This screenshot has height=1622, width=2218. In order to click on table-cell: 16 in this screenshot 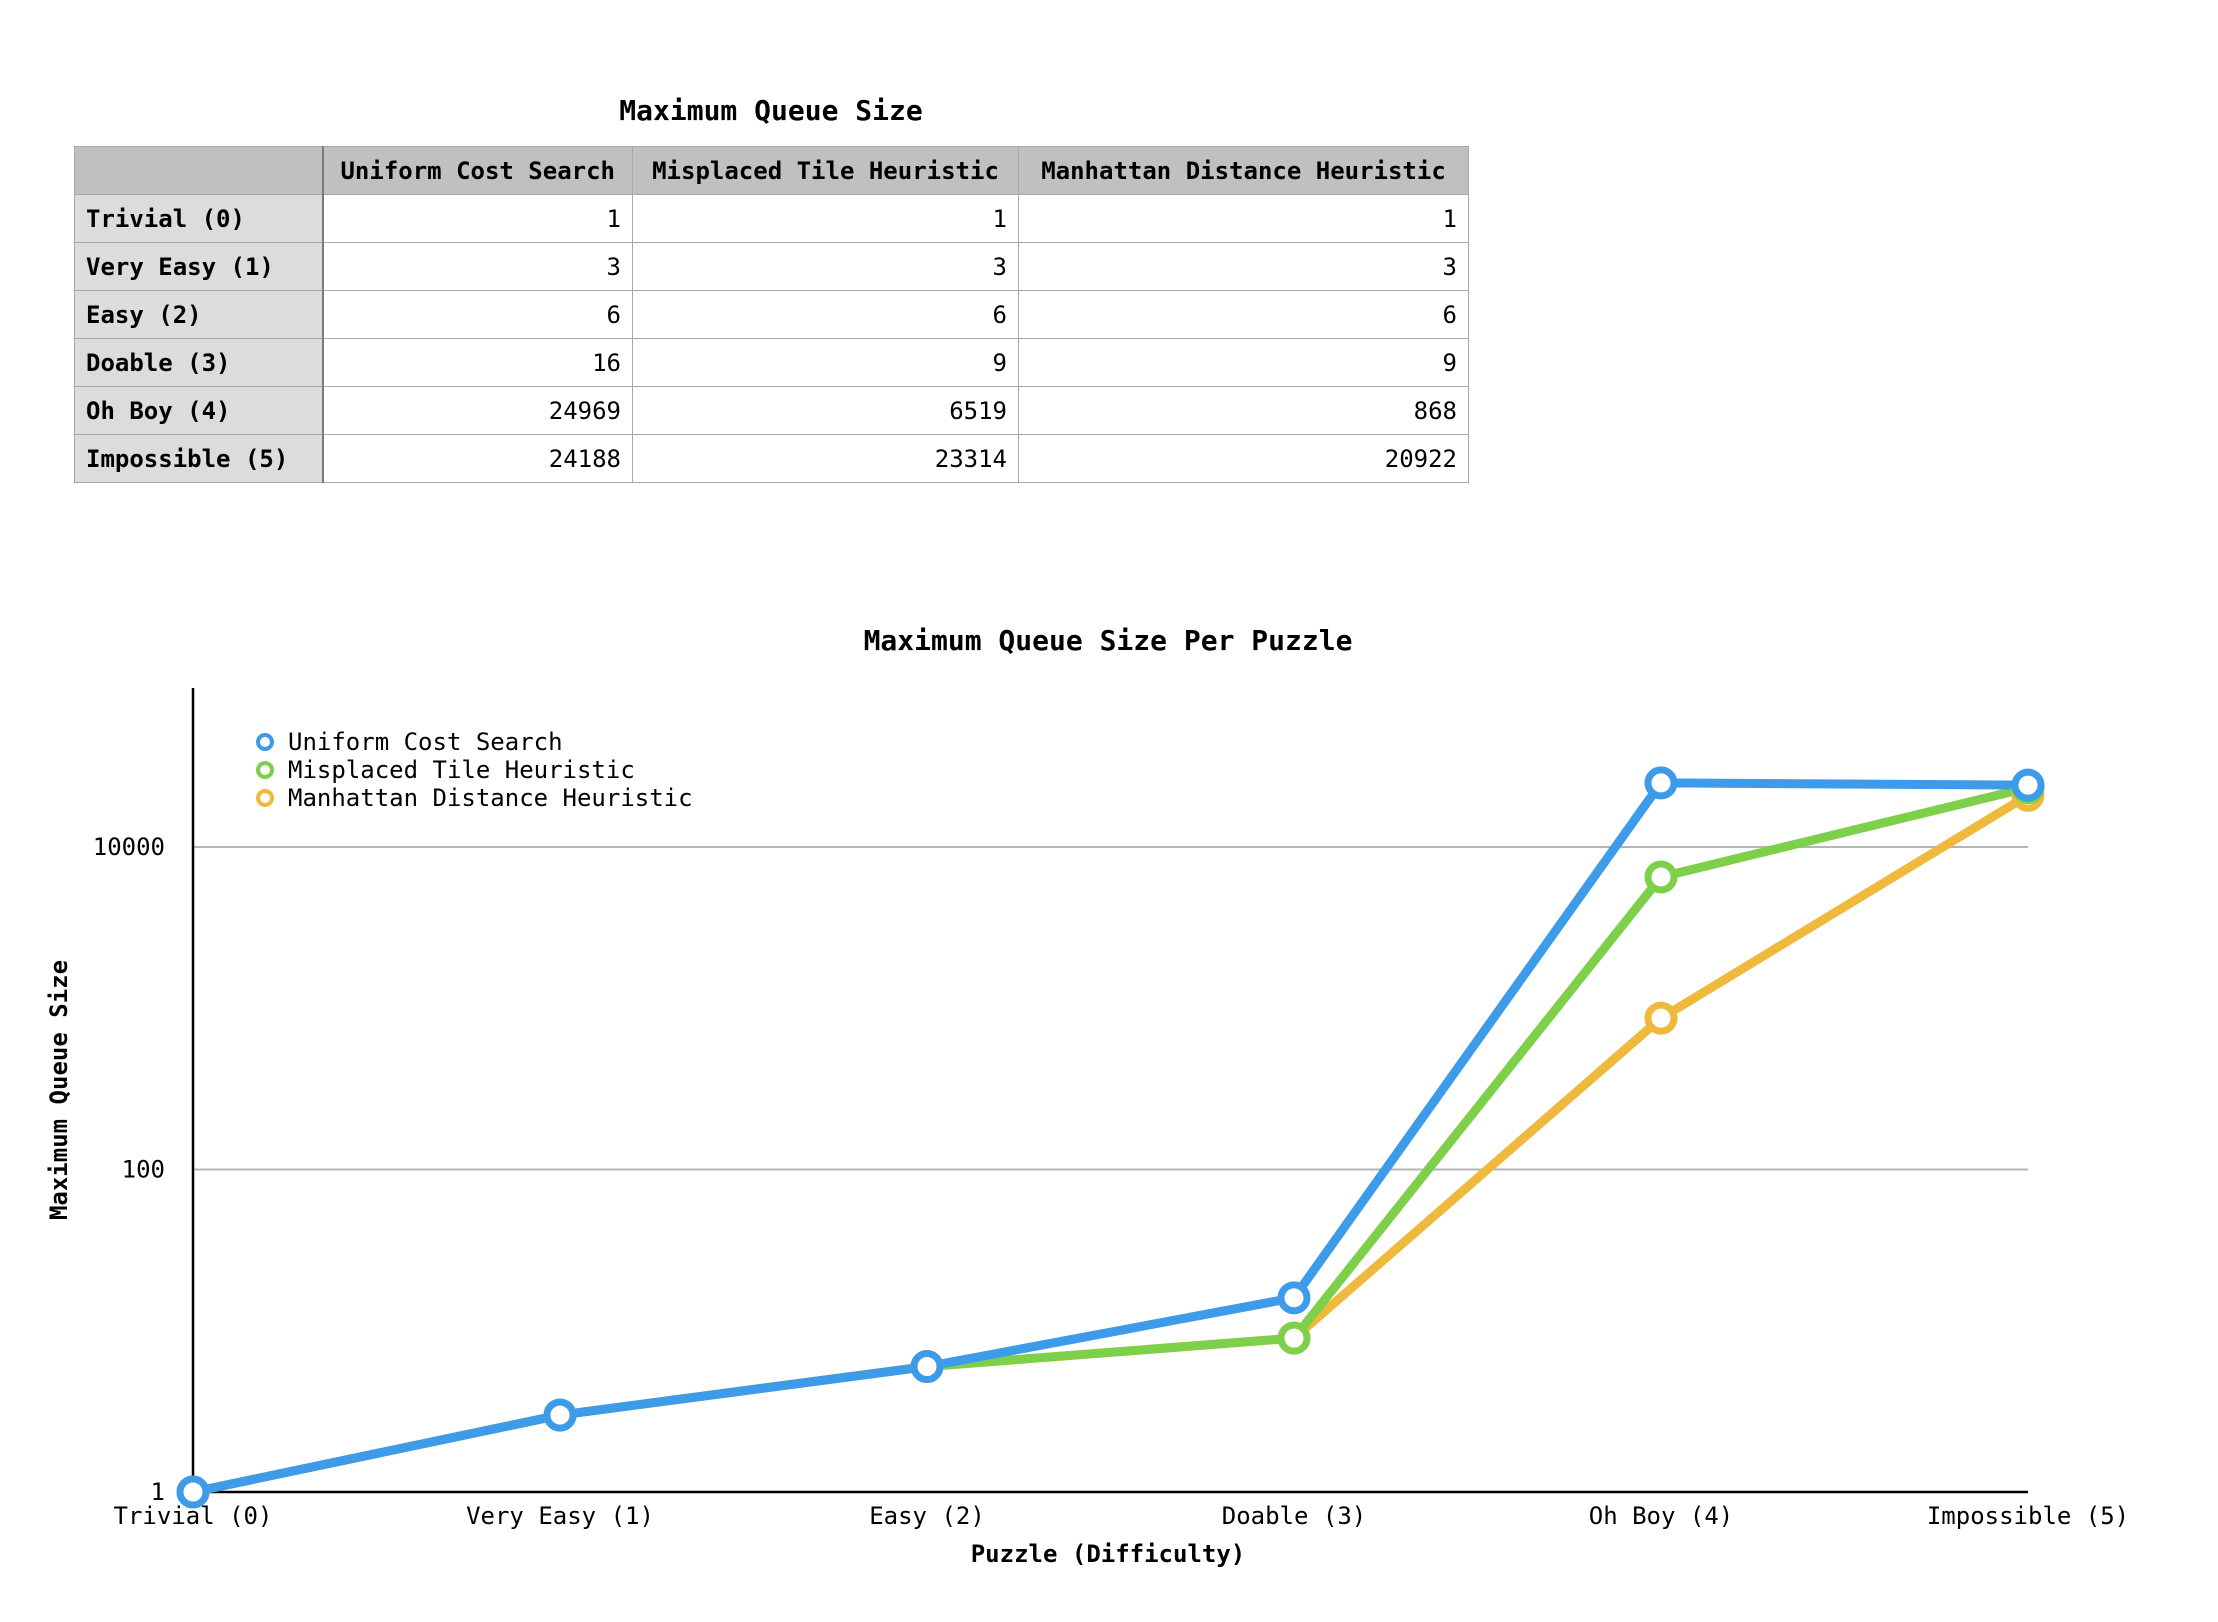, I will do `click(477, 362)`.